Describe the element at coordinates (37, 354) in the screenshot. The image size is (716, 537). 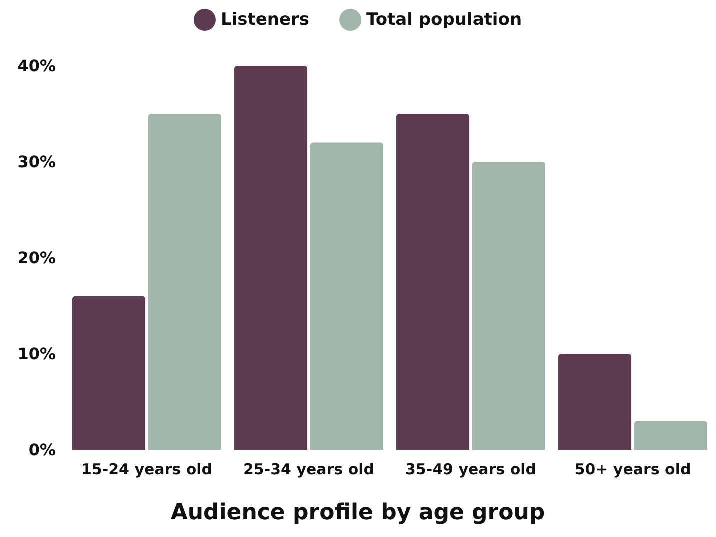
I see `y-tick-label: 10%` at that location.